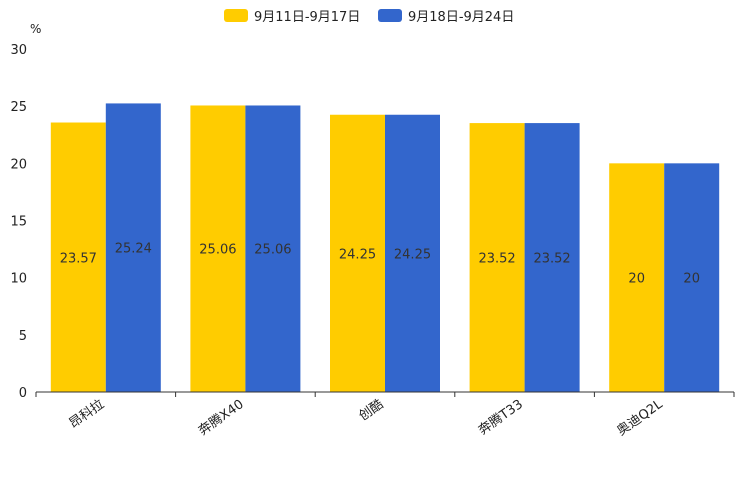 This screenshot has height=496, width=744. Describe the element at coordinates (307, 17) in the screenshot. I see `legend-label: 9月11日-9月17日` at that location.